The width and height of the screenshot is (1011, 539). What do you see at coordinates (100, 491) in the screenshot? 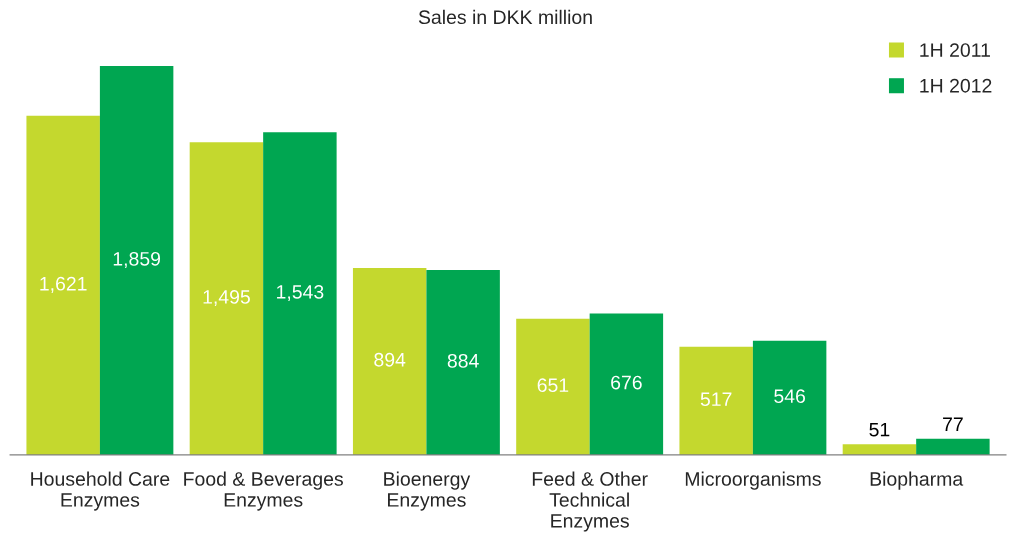
I see `x-tick-label: Household Care Enzymes` at bounding box center [100, 491].